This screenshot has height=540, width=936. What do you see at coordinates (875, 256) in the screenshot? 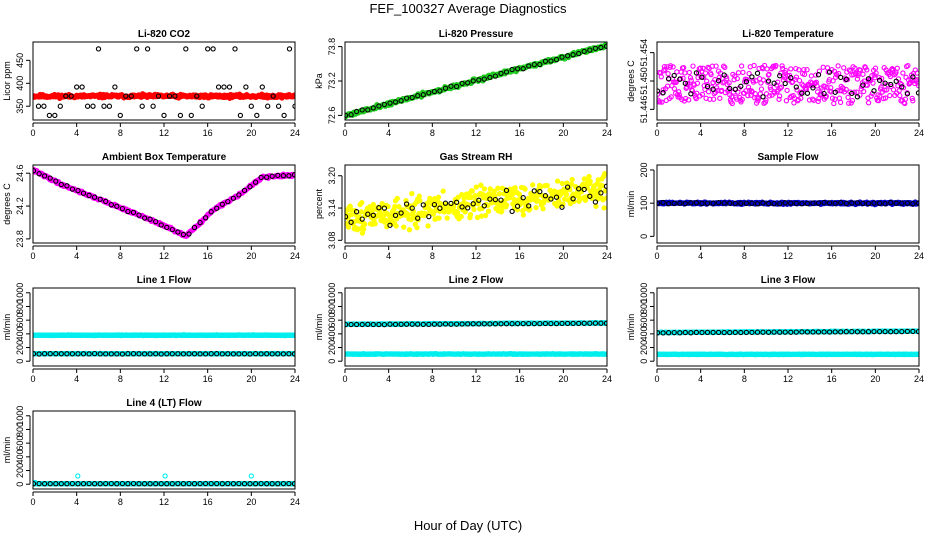
I see `x-tick-label: 20` at bounding box center [875, 256].